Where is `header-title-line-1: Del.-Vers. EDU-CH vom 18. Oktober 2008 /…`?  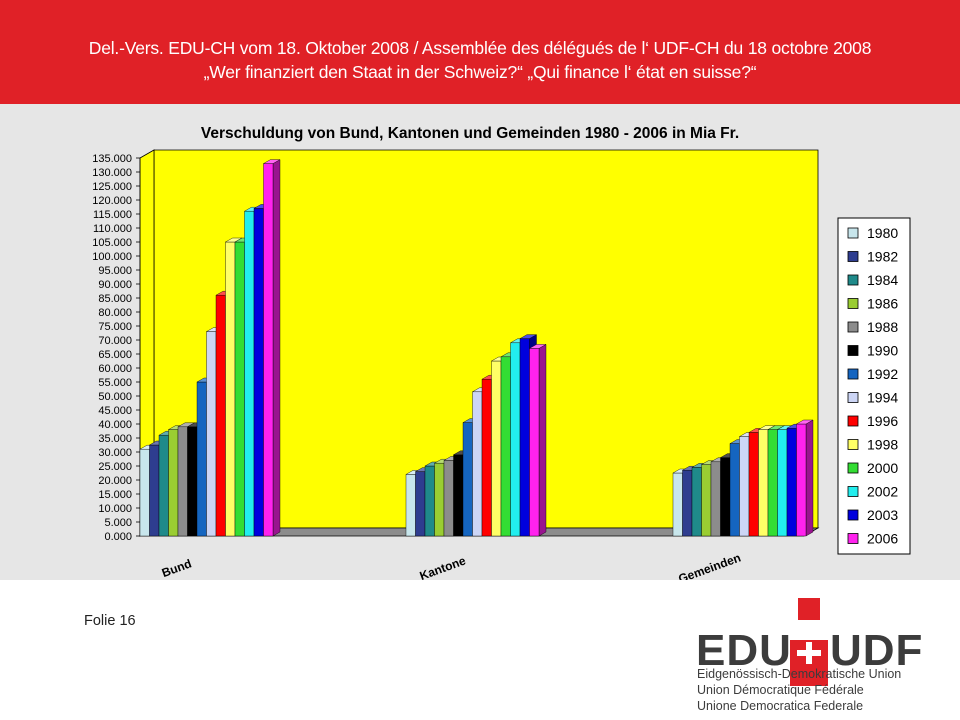 header-title-line-1: Del.-Vers. EDU-CH vom 18. Oktober 2008 /… is located at coordinates (480, 48).